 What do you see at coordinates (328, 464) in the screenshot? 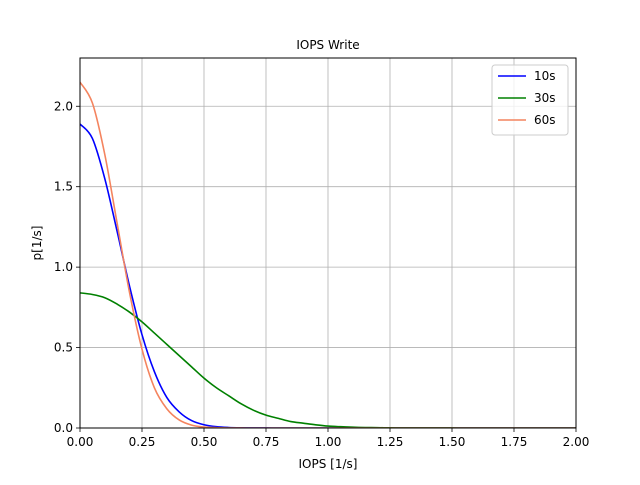
I see `x-axis-label: IOPS [1/s]` at bounding box center [328, 464].